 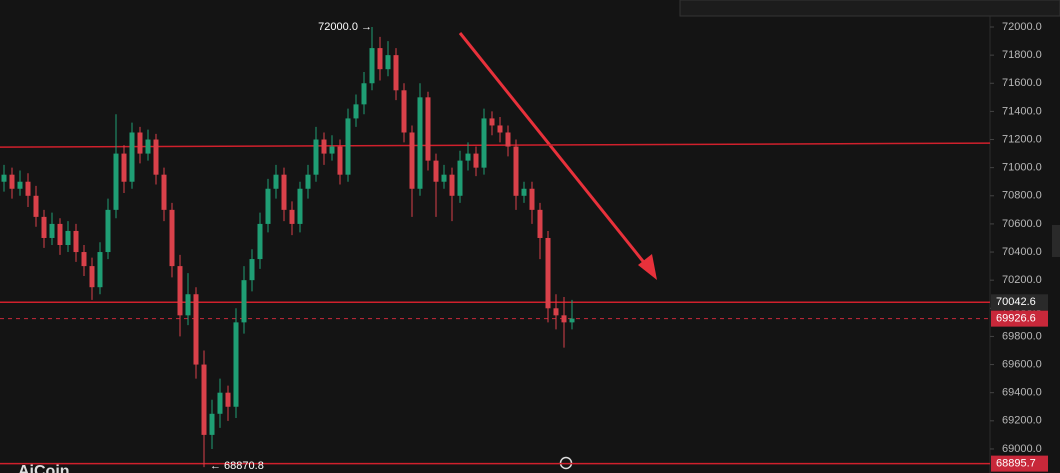 I want to click on y-tick-label: 71400.0, so click(x=1022, y=111).